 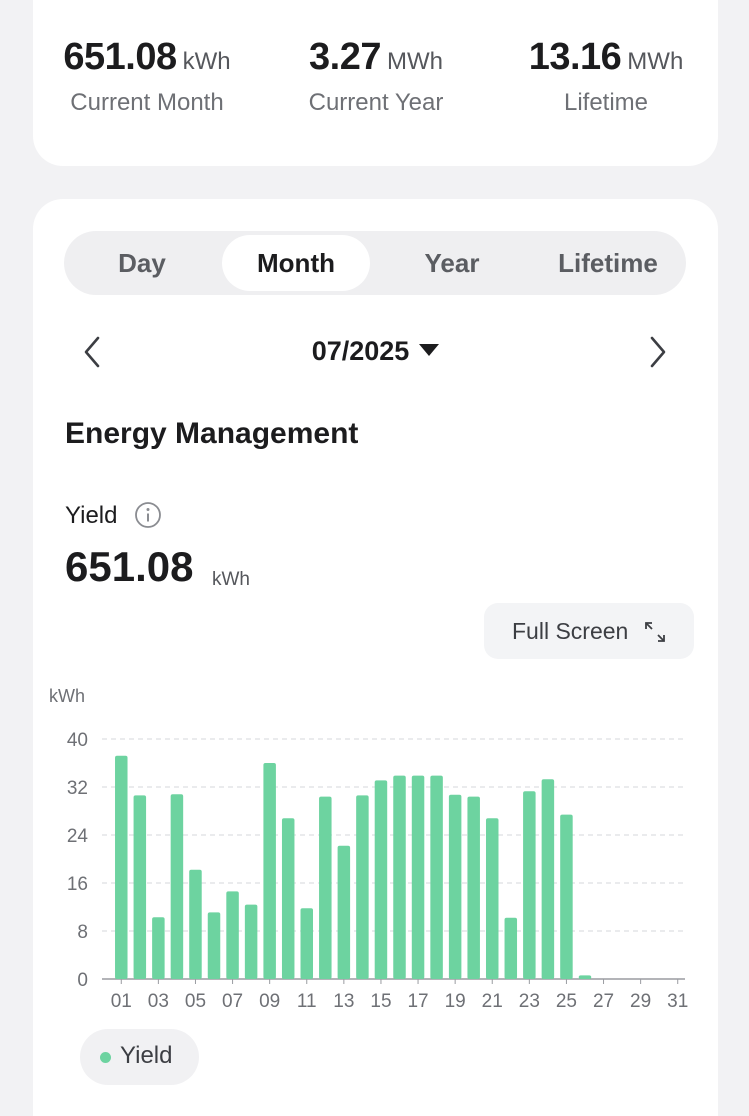 I want to click on tab-year: Year, so click(x=452, y=263).